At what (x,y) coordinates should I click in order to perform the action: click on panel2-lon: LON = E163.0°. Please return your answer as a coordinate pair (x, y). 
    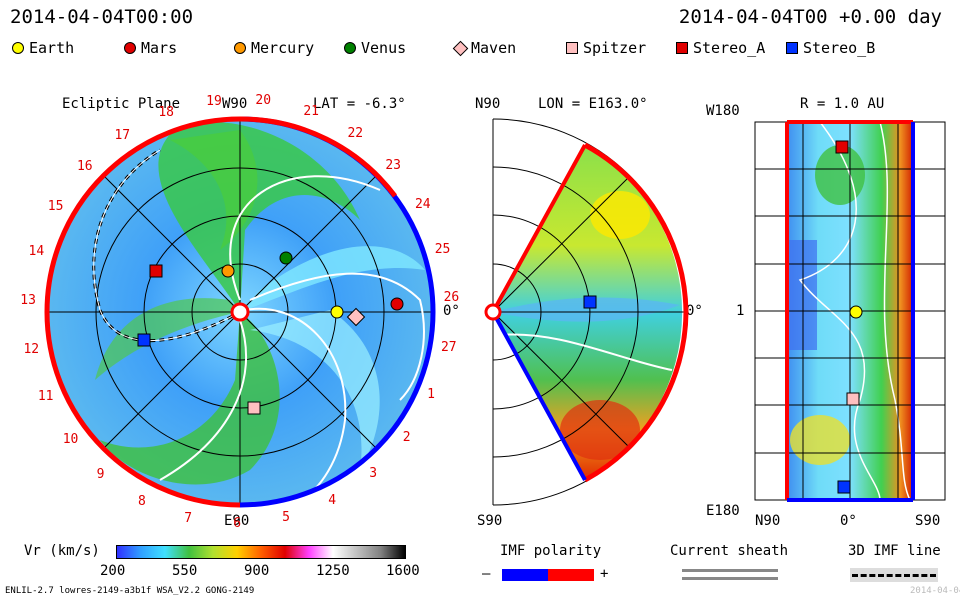
    Looking at the image, I should click on (593, 104).